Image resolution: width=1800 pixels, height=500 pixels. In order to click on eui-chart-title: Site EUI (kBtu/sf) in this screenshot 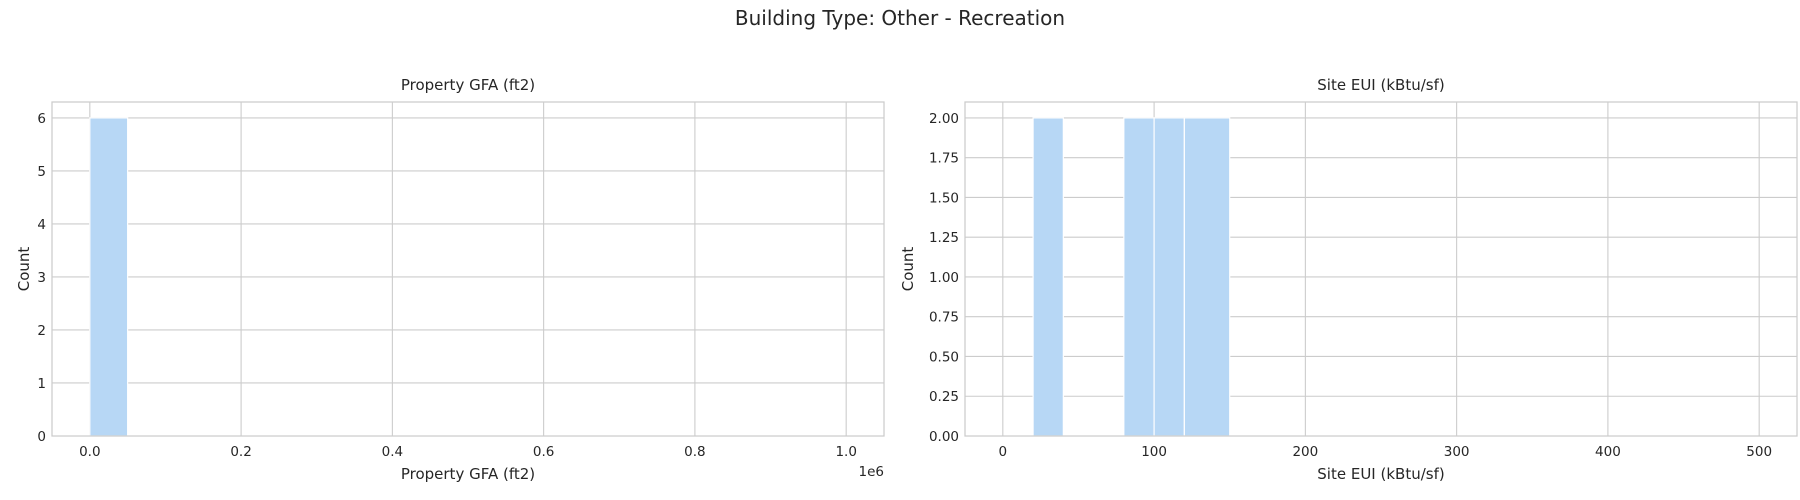, I will do `click(1380, 85)`.